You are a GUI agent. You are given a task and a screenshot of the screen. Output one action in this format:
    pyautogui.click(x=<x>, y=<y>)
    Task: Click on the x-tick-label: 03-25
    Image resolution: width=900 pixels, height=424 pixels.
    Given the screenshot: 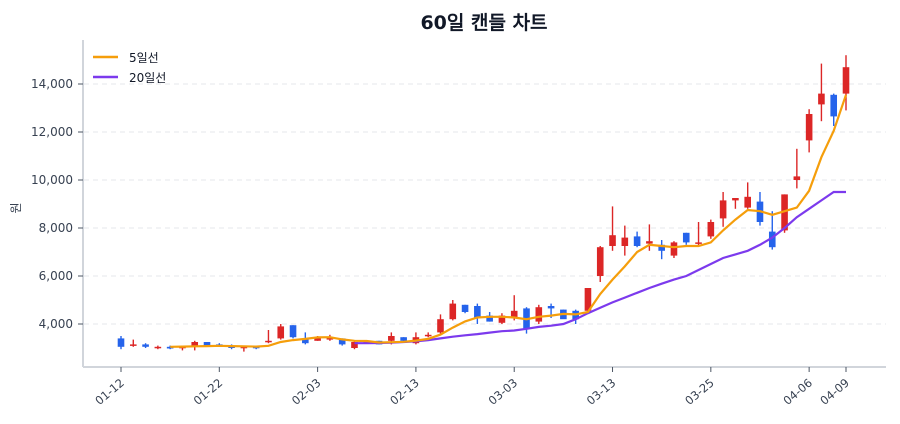 What is the action you would take?
    pyautogui.click(x=699, y=392)
    